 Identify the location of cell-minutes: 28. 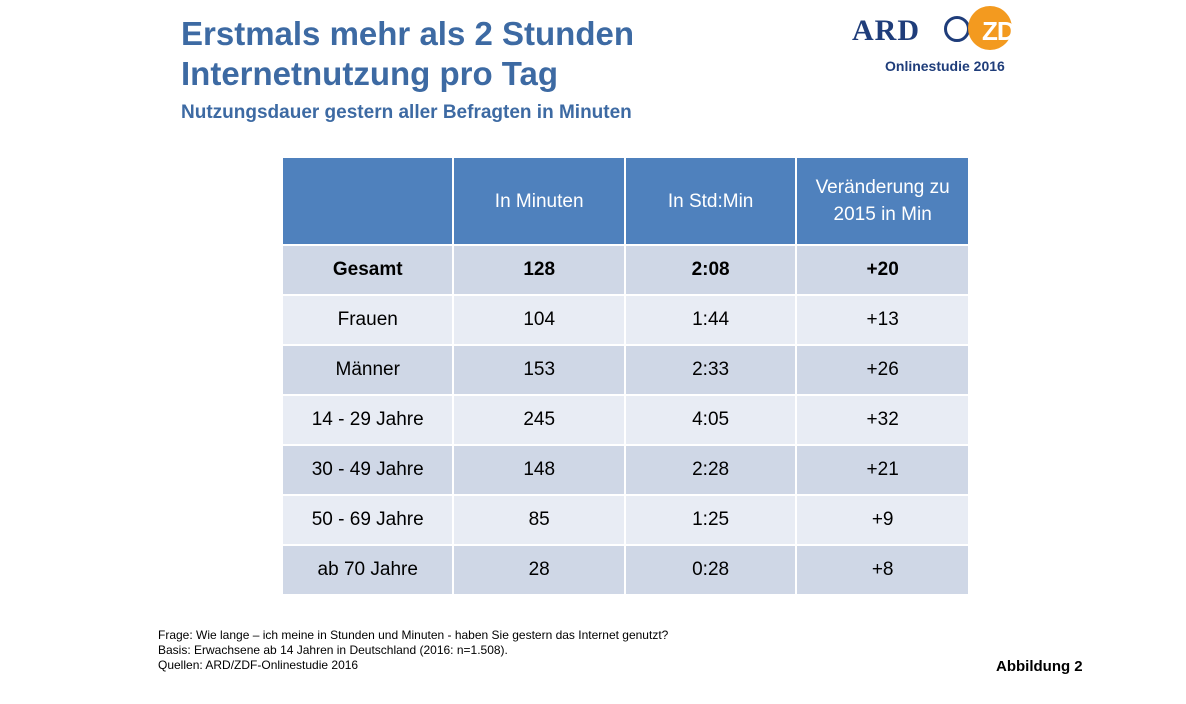
(539, 570).